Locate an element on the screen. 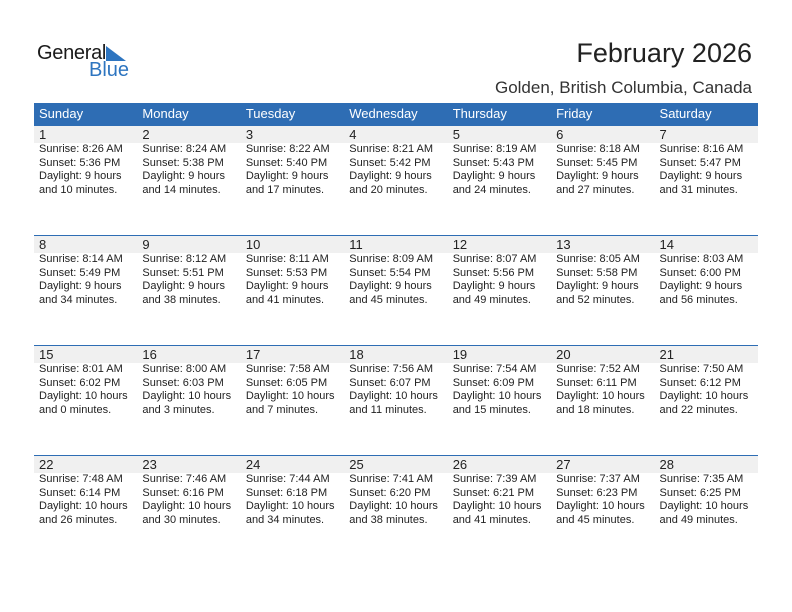 The width and height of the screenshot is (792, 612). sunset-text: Sunset: 5:54 PM is located at coordinates (390, 272).